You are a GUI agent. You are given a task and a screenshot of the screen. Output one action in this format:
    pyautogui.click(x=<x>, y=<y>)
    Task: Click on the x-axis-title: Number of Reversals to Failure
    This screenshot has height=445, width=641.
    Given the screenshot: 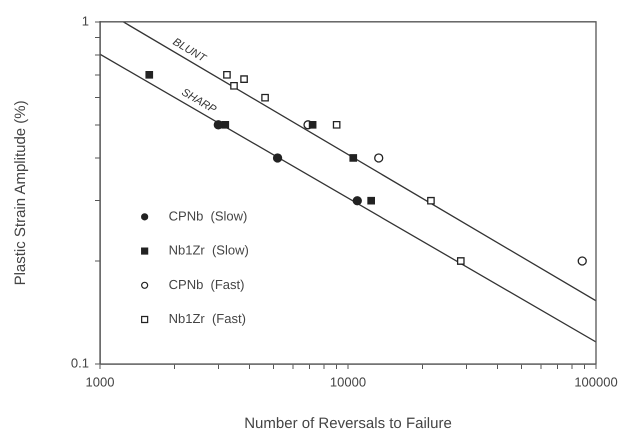 What is the action you would take?
    pyautogui.click(x=348, y=423)
    